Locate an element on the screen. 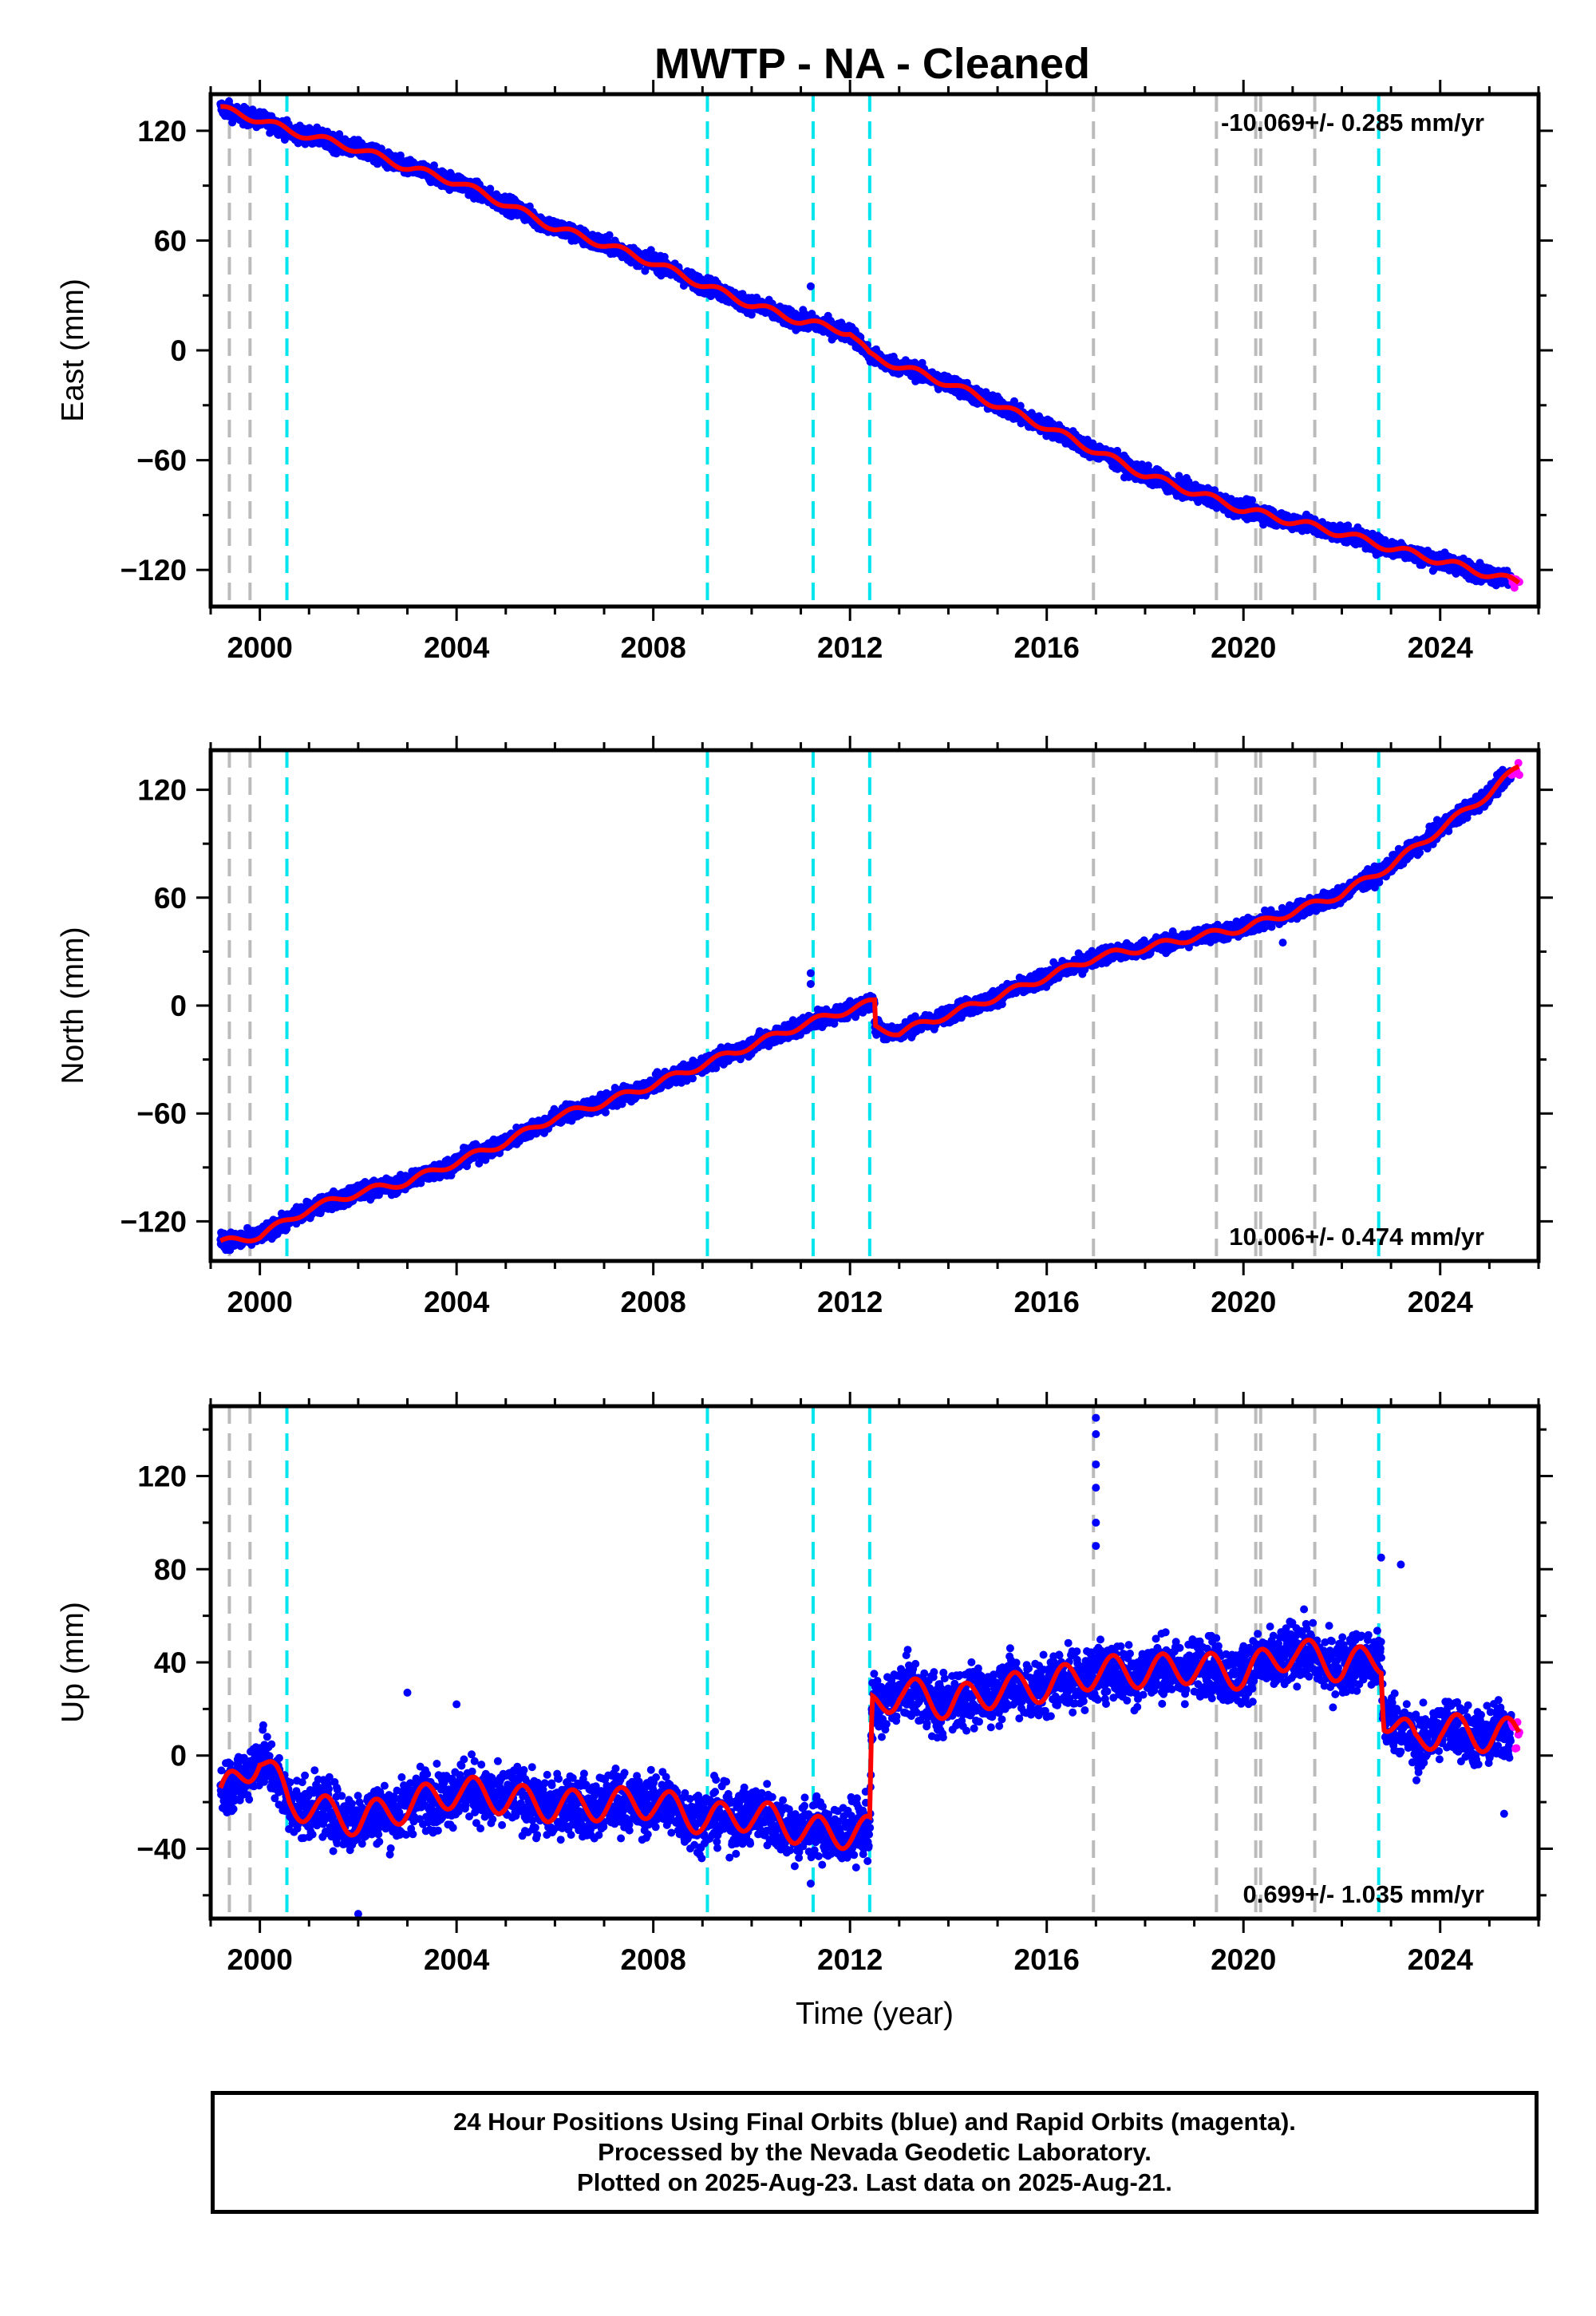  velocity-label: 0.699+/- 1.035 mm/yr is located at coordinates (1363, 1894).